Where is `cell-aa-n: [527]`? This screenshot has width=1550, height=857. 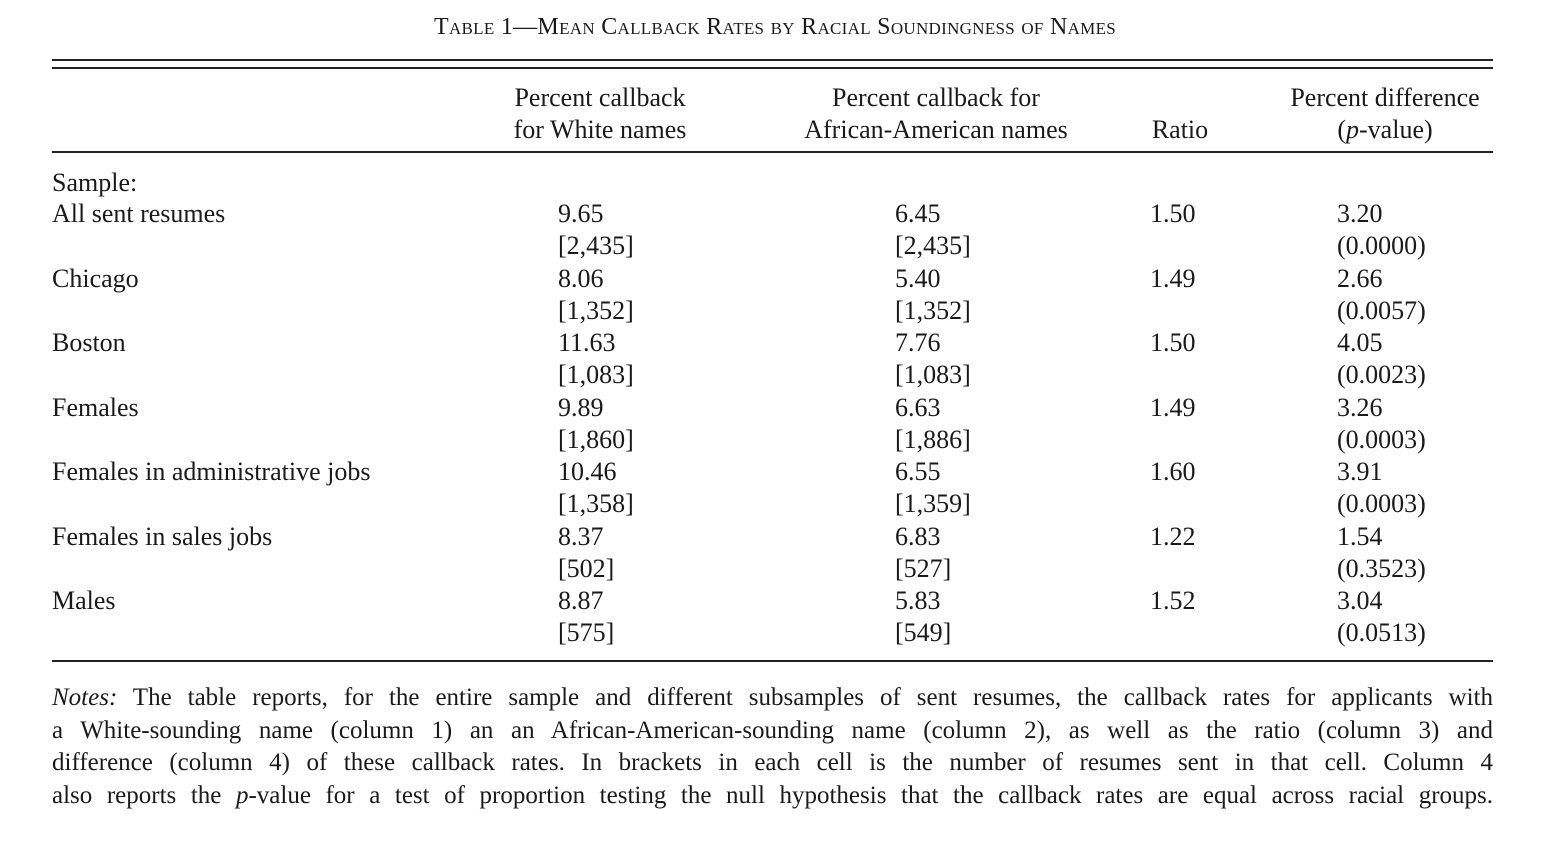
cell-aa-n: [527] is located at coordinates (923, 568).